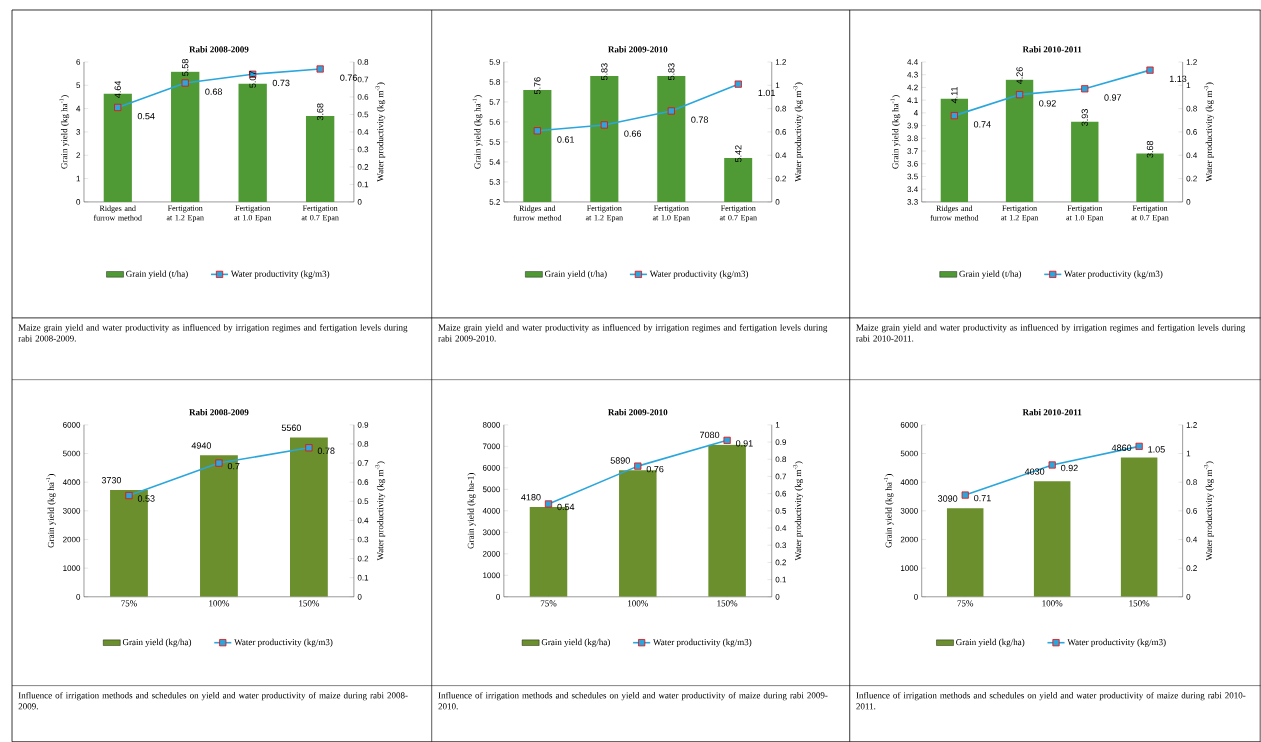 This screenshot has width=1261, height=742. I want to click on y-tick-label: 5.2, so click(494, 202).